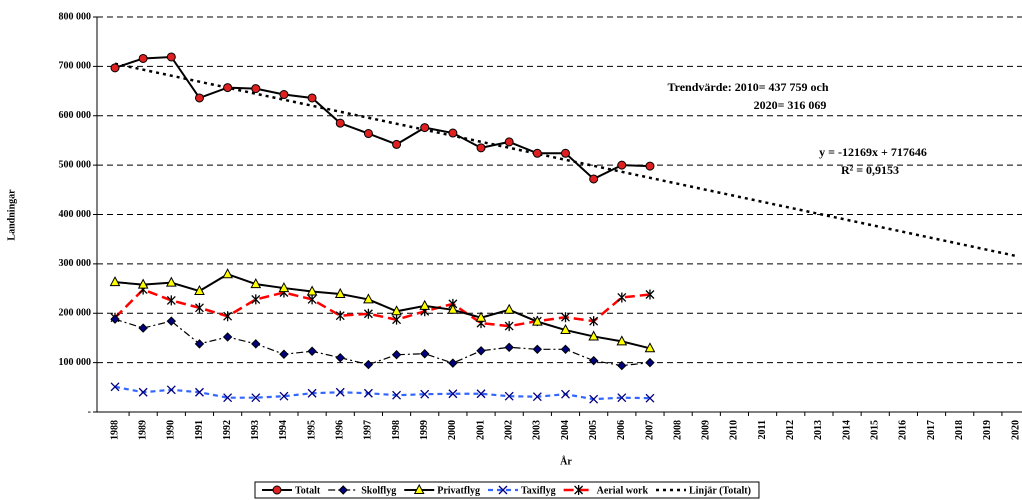 This screenshot has height=500, width=1022. I want to click on x-tick-label: 2005, so click(593, 430).